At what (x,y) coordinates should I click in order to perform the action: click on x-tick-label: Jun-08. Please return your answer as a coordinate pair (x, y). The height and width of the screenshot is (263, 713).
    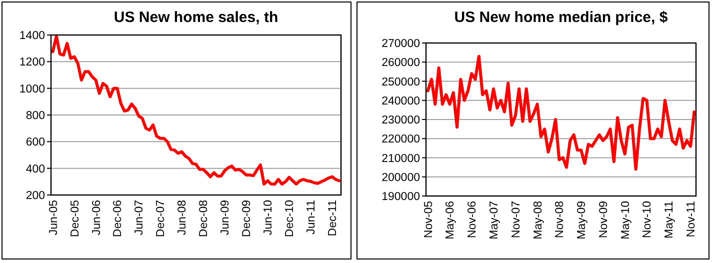
    Looking at the image, I should click on (182, 218).